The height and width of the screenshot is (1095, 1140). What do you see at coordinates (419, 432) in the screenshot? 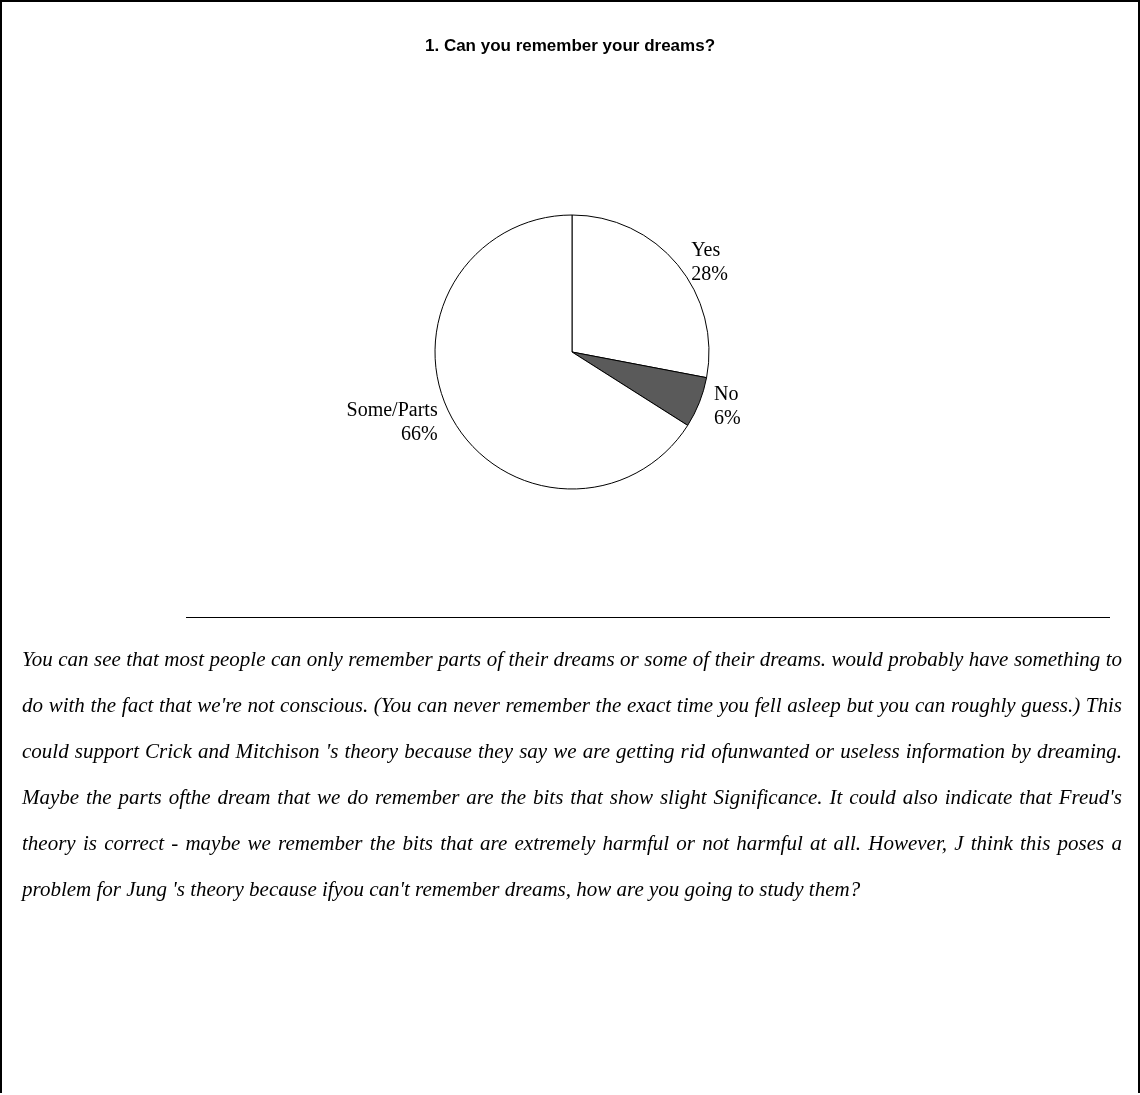
I see `data-label: 66%` at bounding box center [419, 432].